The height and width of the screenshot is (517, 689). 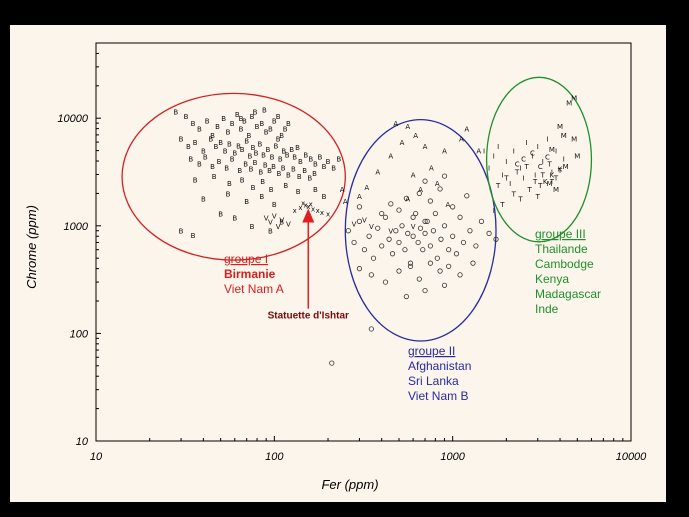 I want to click on y-tick-label: 10, so click(x=82, y=442).